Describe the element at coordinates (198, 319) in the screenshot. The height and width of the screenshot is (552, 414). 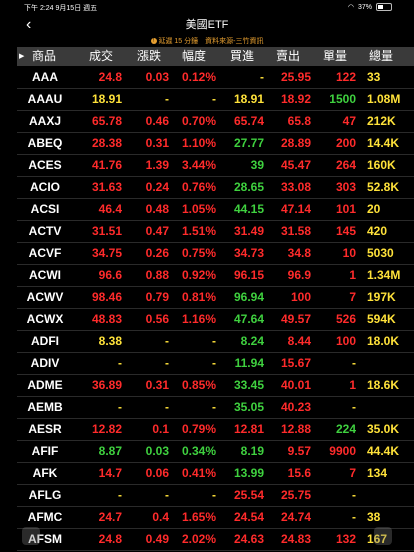
I see `percent-cell: 1.16%` at that location.